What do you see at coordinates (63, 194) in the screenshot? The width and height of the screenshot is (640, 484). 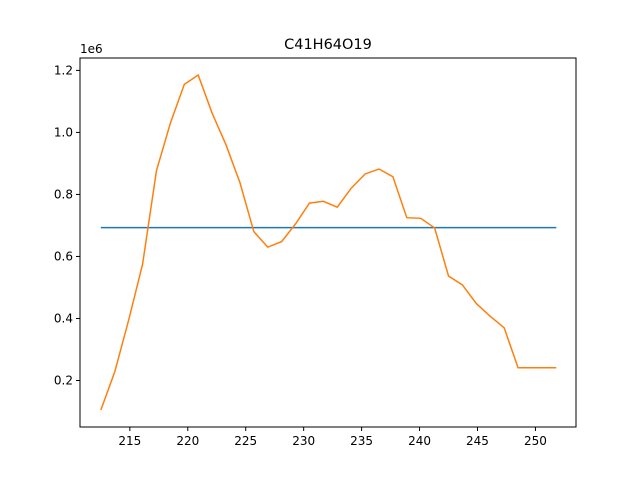 I see `y-tick-label: 0.8` at bounding box center [63, 194].